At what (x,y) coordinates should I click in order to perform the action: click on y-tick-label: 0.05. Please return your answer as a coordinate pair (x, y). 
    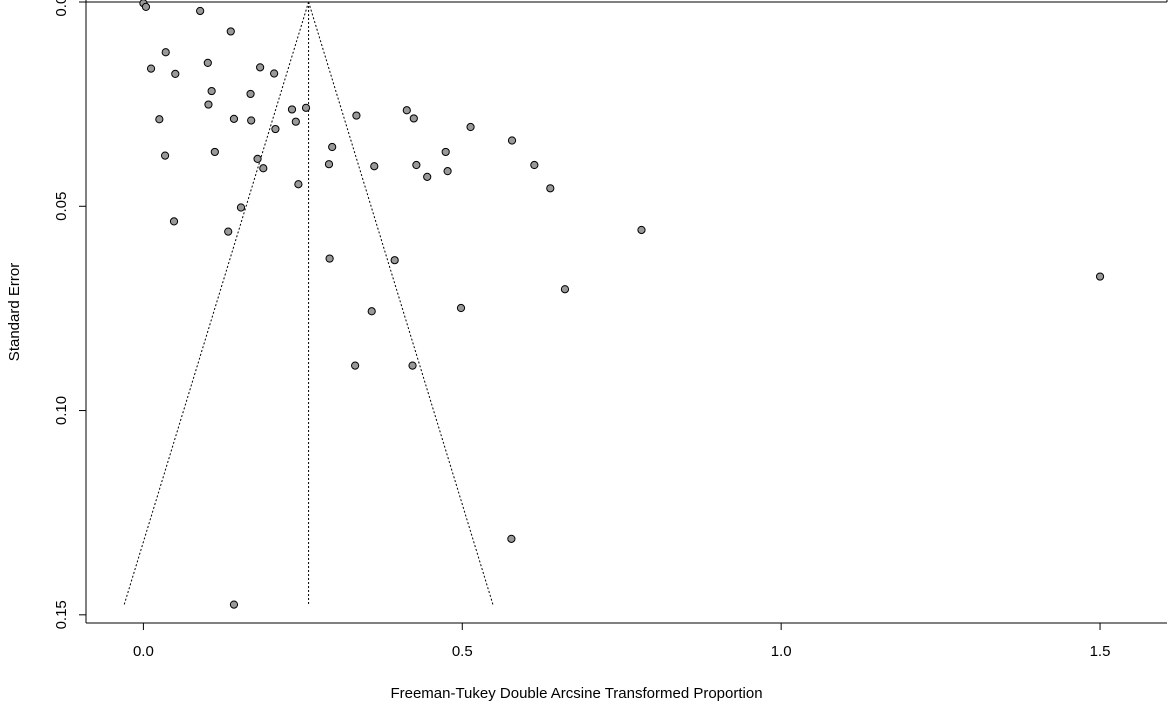
    Looking at the image, I should click on (61, 206).